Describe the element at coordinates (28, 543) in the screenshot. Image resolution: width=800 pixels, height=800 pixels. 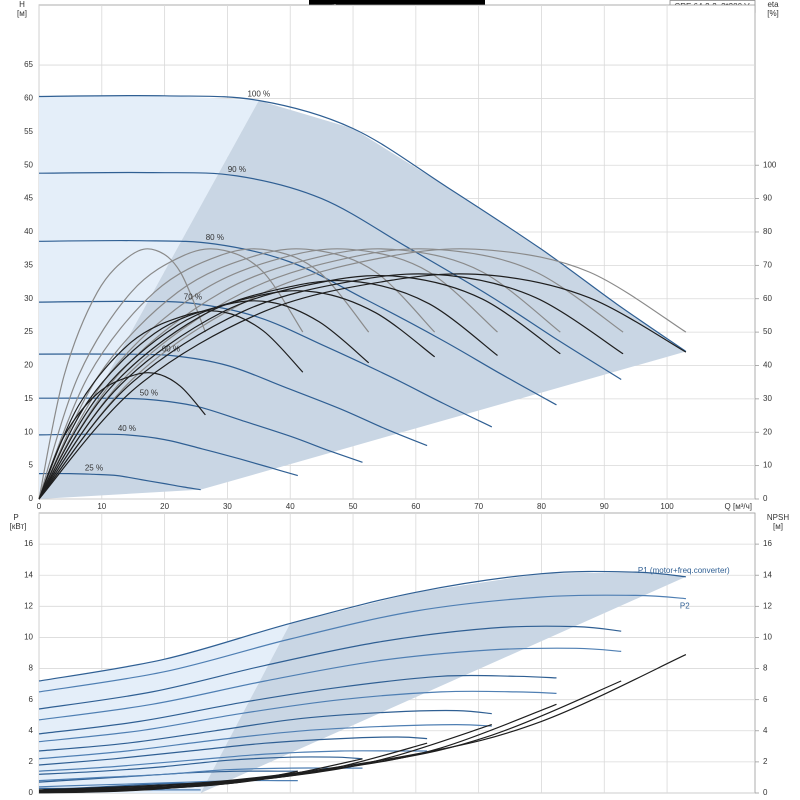
I see `y-tick-label: 16` at that location.